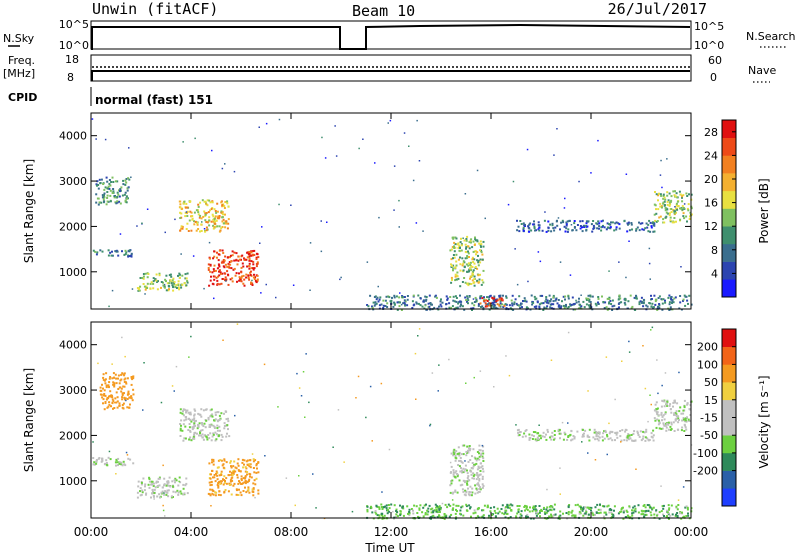  I want to click on colorbar-frame, so click(729, 208).